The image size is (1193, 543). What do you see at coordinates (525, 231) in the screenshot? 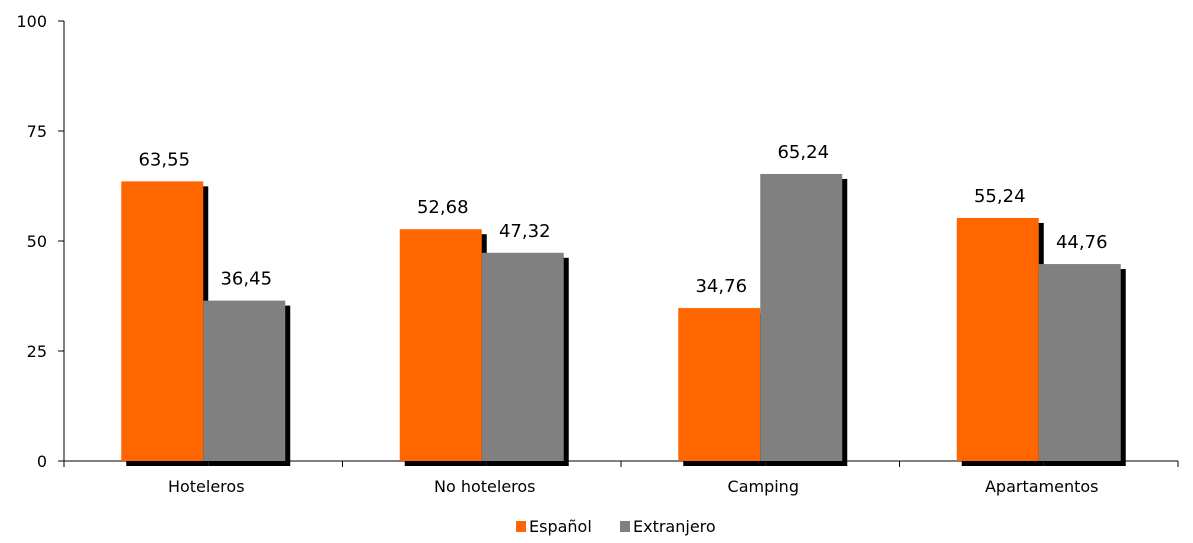
I see `data-label: 47,32` at bounding box center [525, 231].